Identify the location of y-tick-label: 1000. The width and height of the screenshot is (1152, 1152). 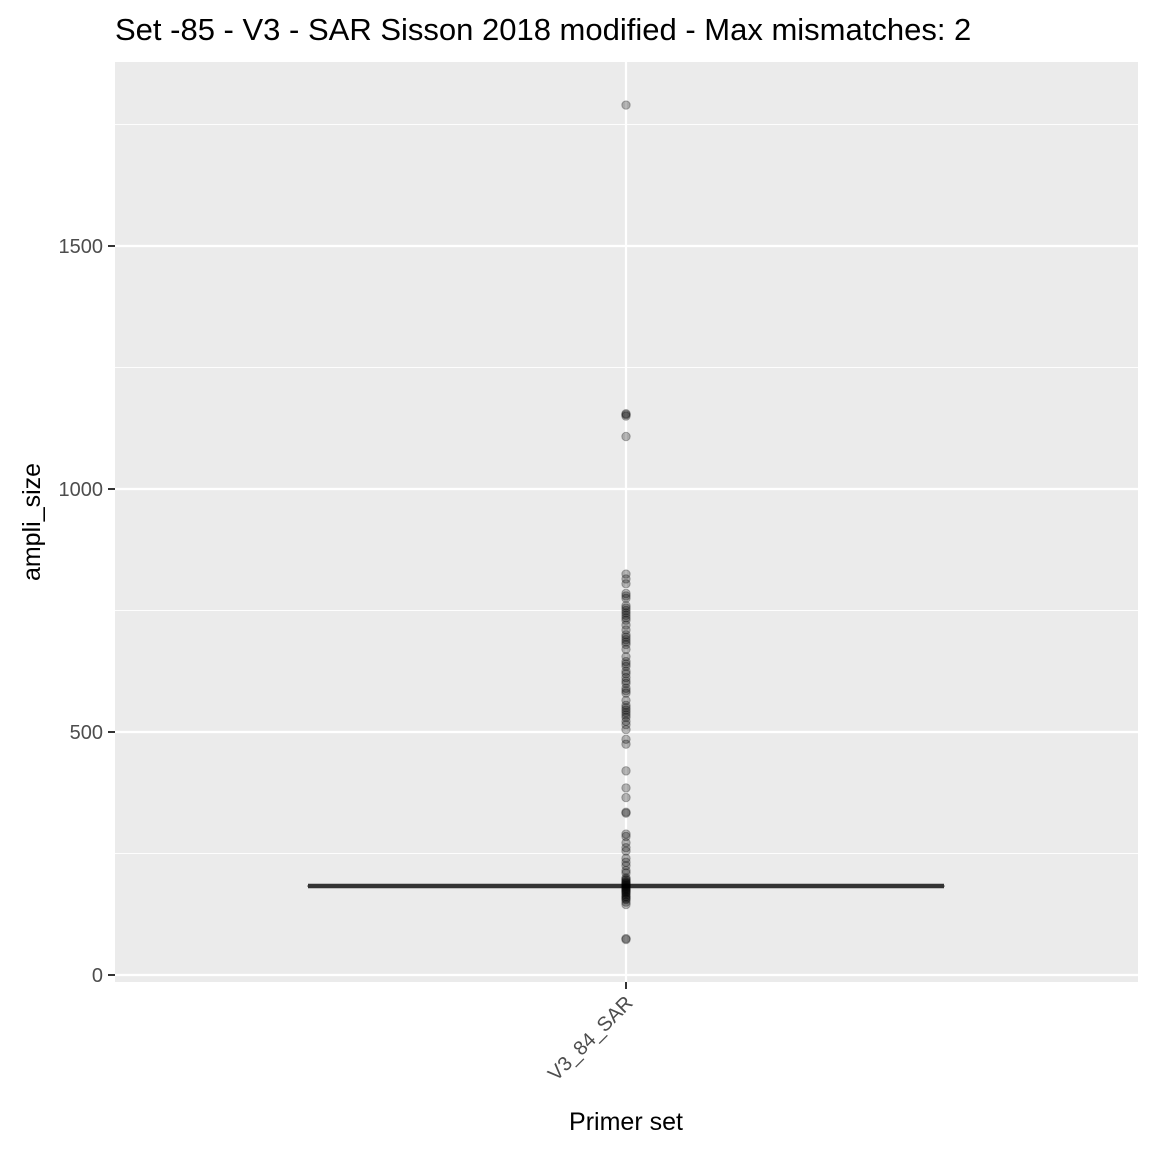
(81, 490).